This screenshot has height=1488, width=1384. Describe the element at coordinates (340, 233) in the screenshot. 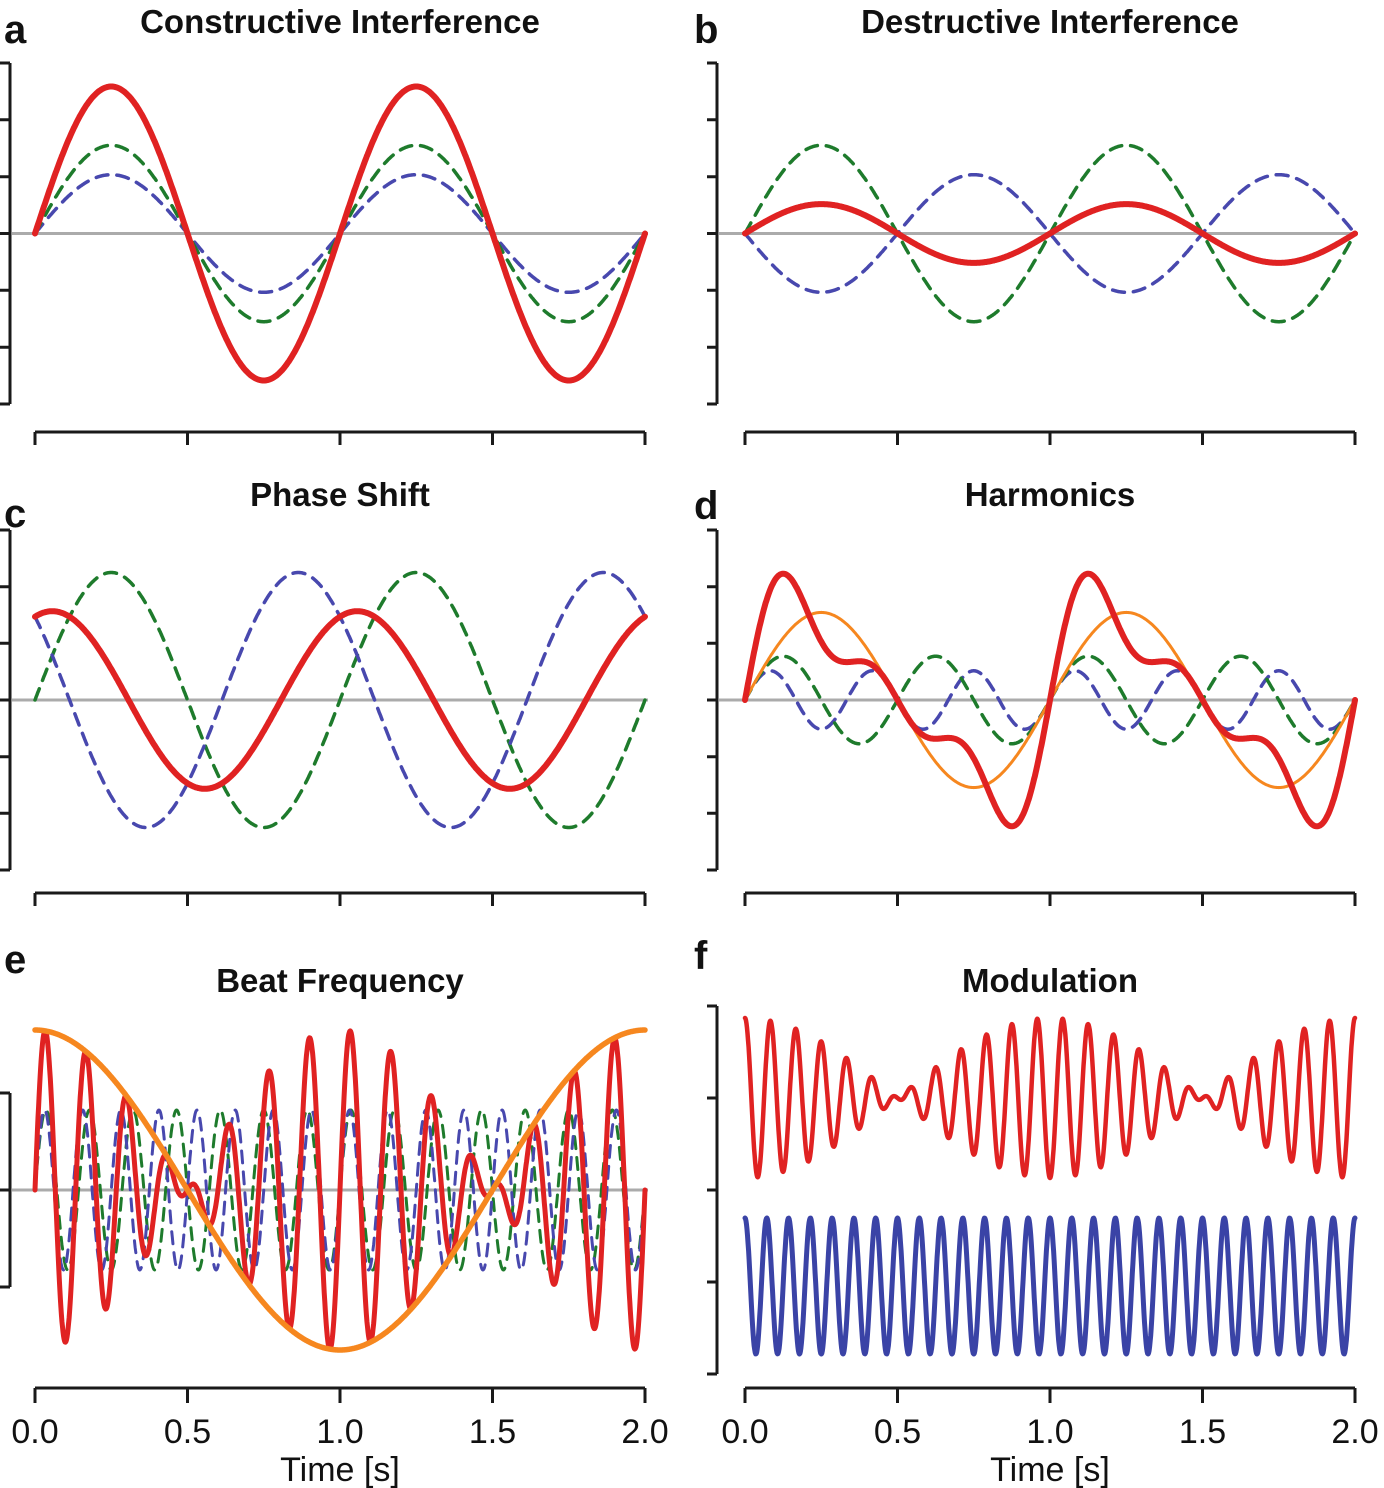

I see `panel-a-sum-wave` at that location.